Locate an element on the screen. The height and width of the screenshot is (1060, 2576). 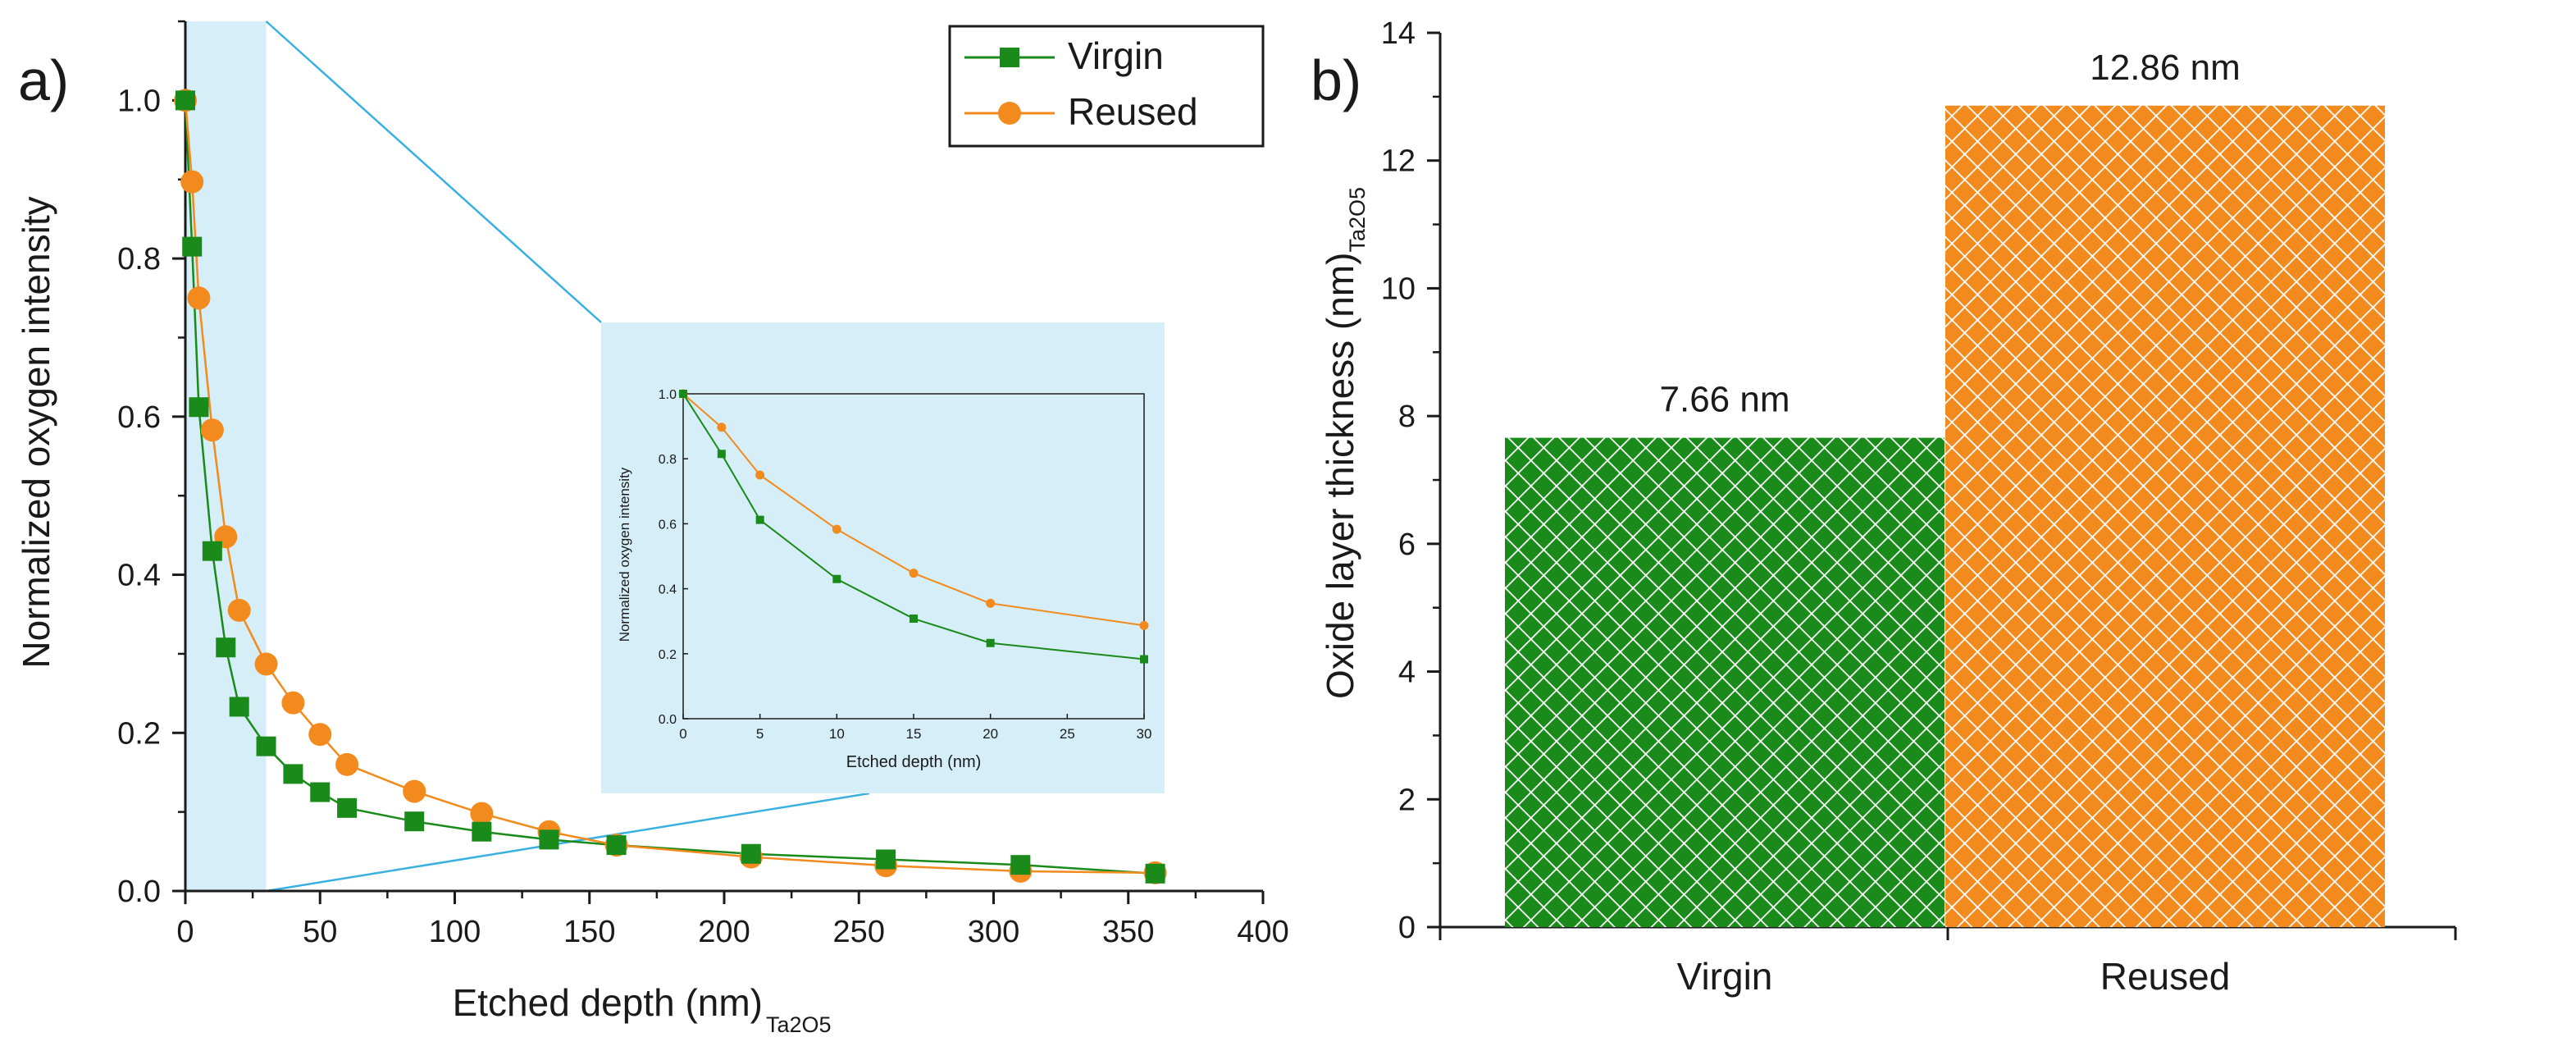
inset-y-tick-label: 0.2 is located at coordinates (668, 655).